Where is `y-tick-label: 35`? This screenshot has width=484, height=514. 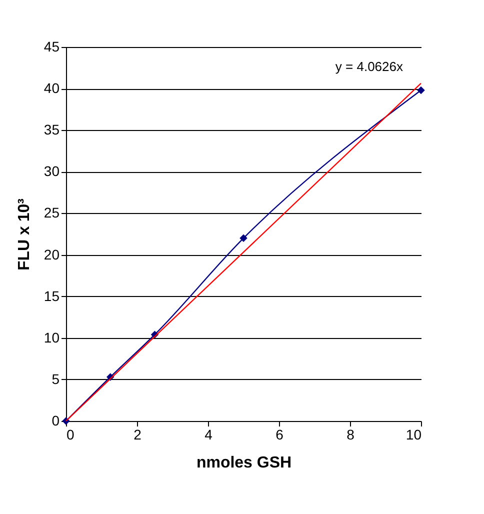
y-tick-label: 35 is located at coordinates (52, 130).